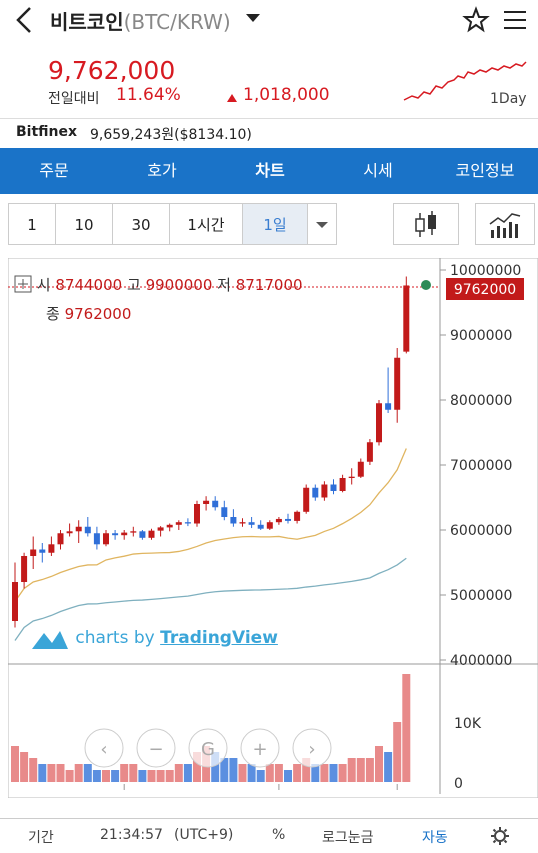  Describe the element at coordinates (481, 596) in the screenshot. I see `price-axis-label: 5000000` at that location.